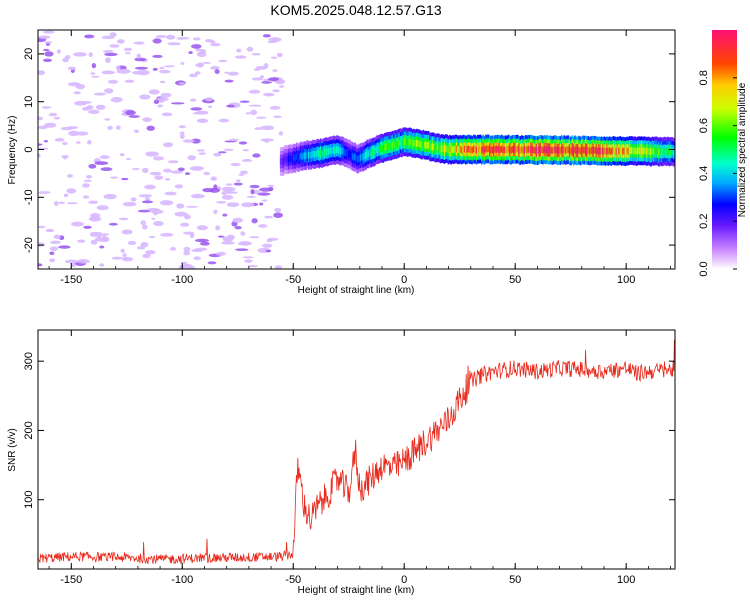 This screenshot has height=600, width=750. Describe the element at coordinates (29, 500) in the screenshot. I see `y-tick-label: 100` at that location.